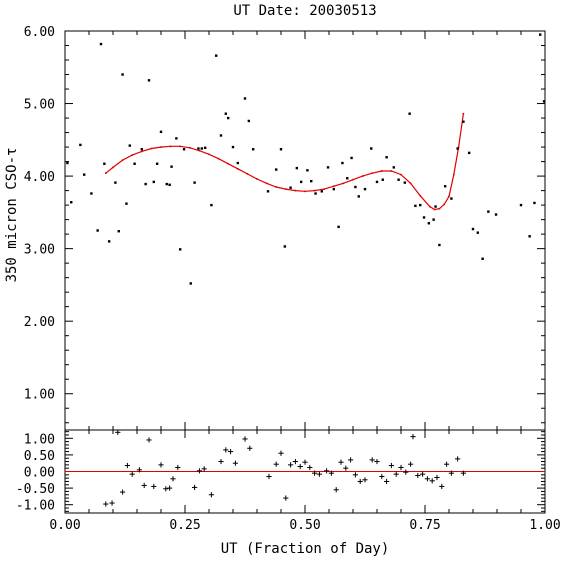 The width and height of the screenshot is (574, 574). I want to click on res-y-tick-label: -1.00, so click(35, 506).